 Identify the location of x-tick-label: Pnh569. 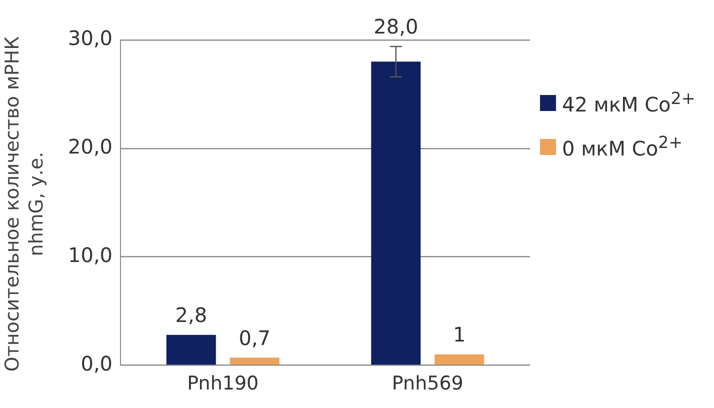
(428, 383).